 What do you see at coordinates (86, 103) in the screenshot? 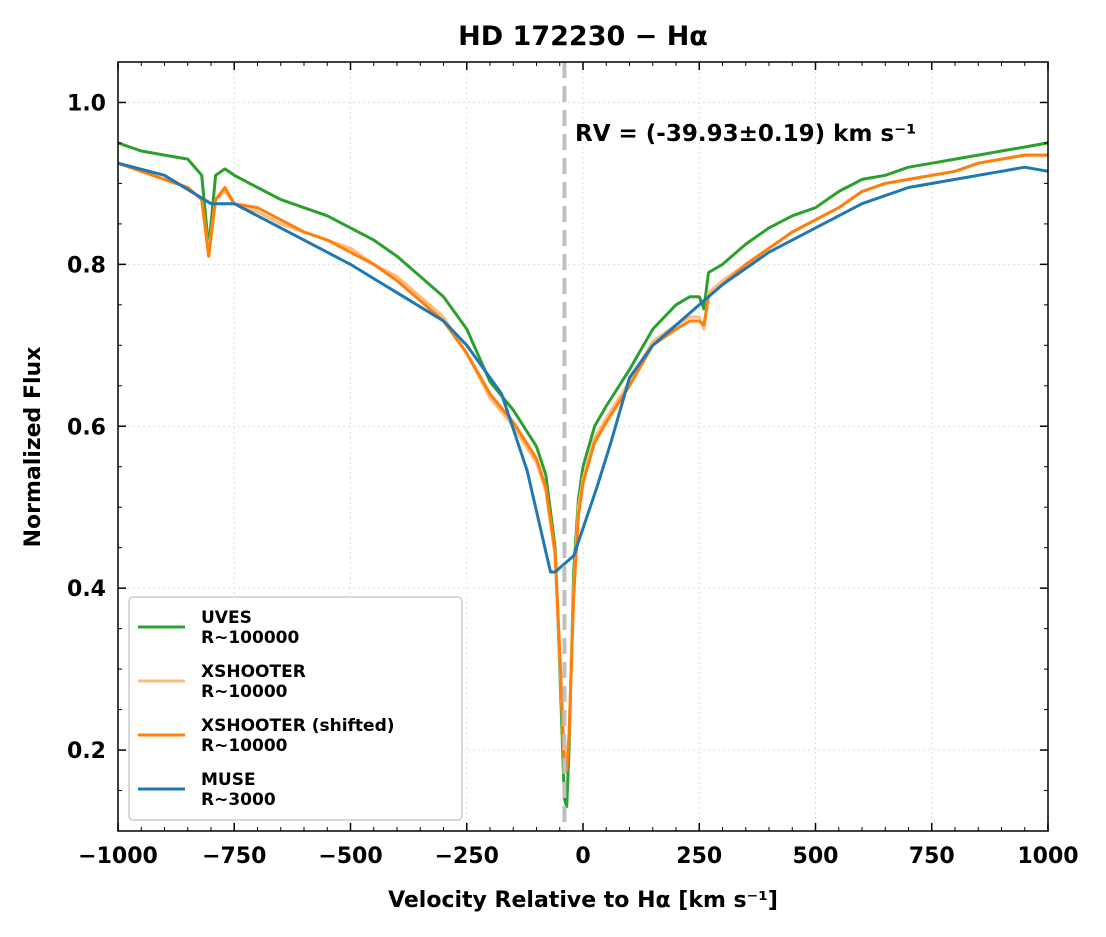
I see `y-tick-label: 1.0` at bounding box center [86, 103].